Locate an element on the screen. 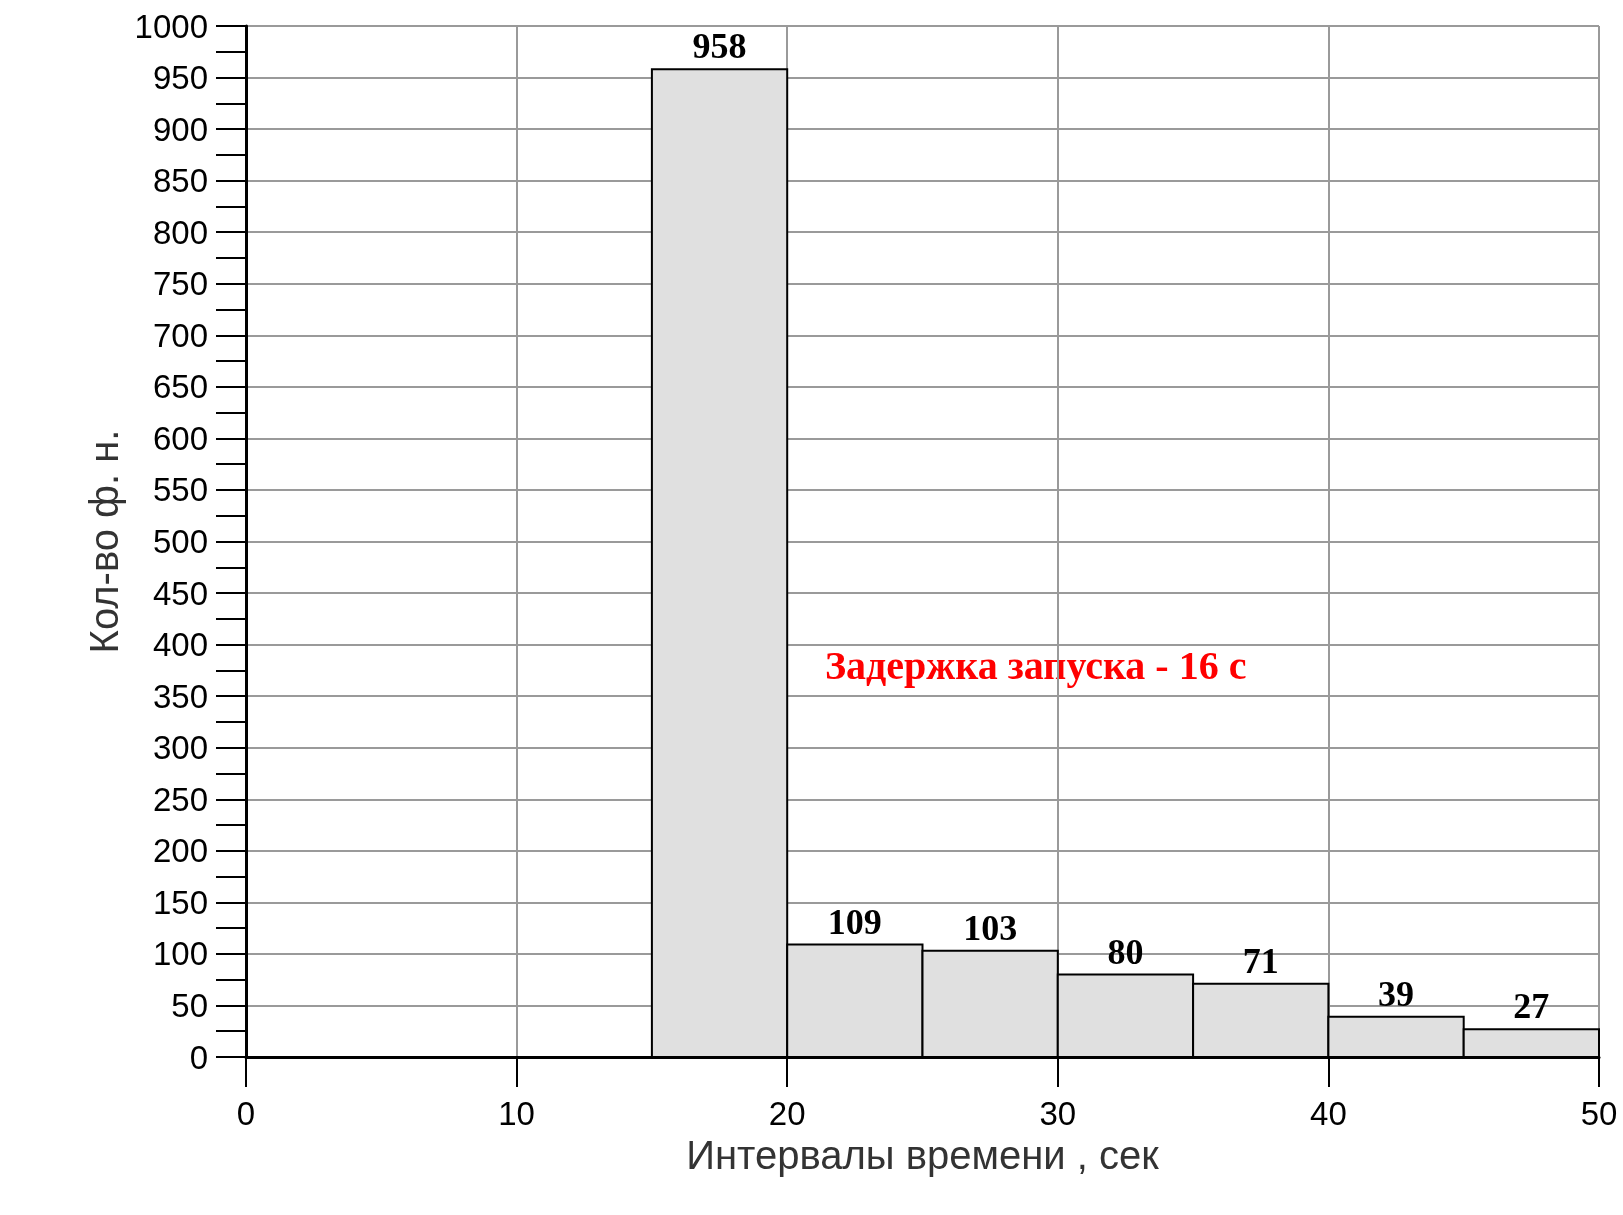 This screenshot has height=1215, width=1623. data-label: 80 is located at coordinates (1125, 951).